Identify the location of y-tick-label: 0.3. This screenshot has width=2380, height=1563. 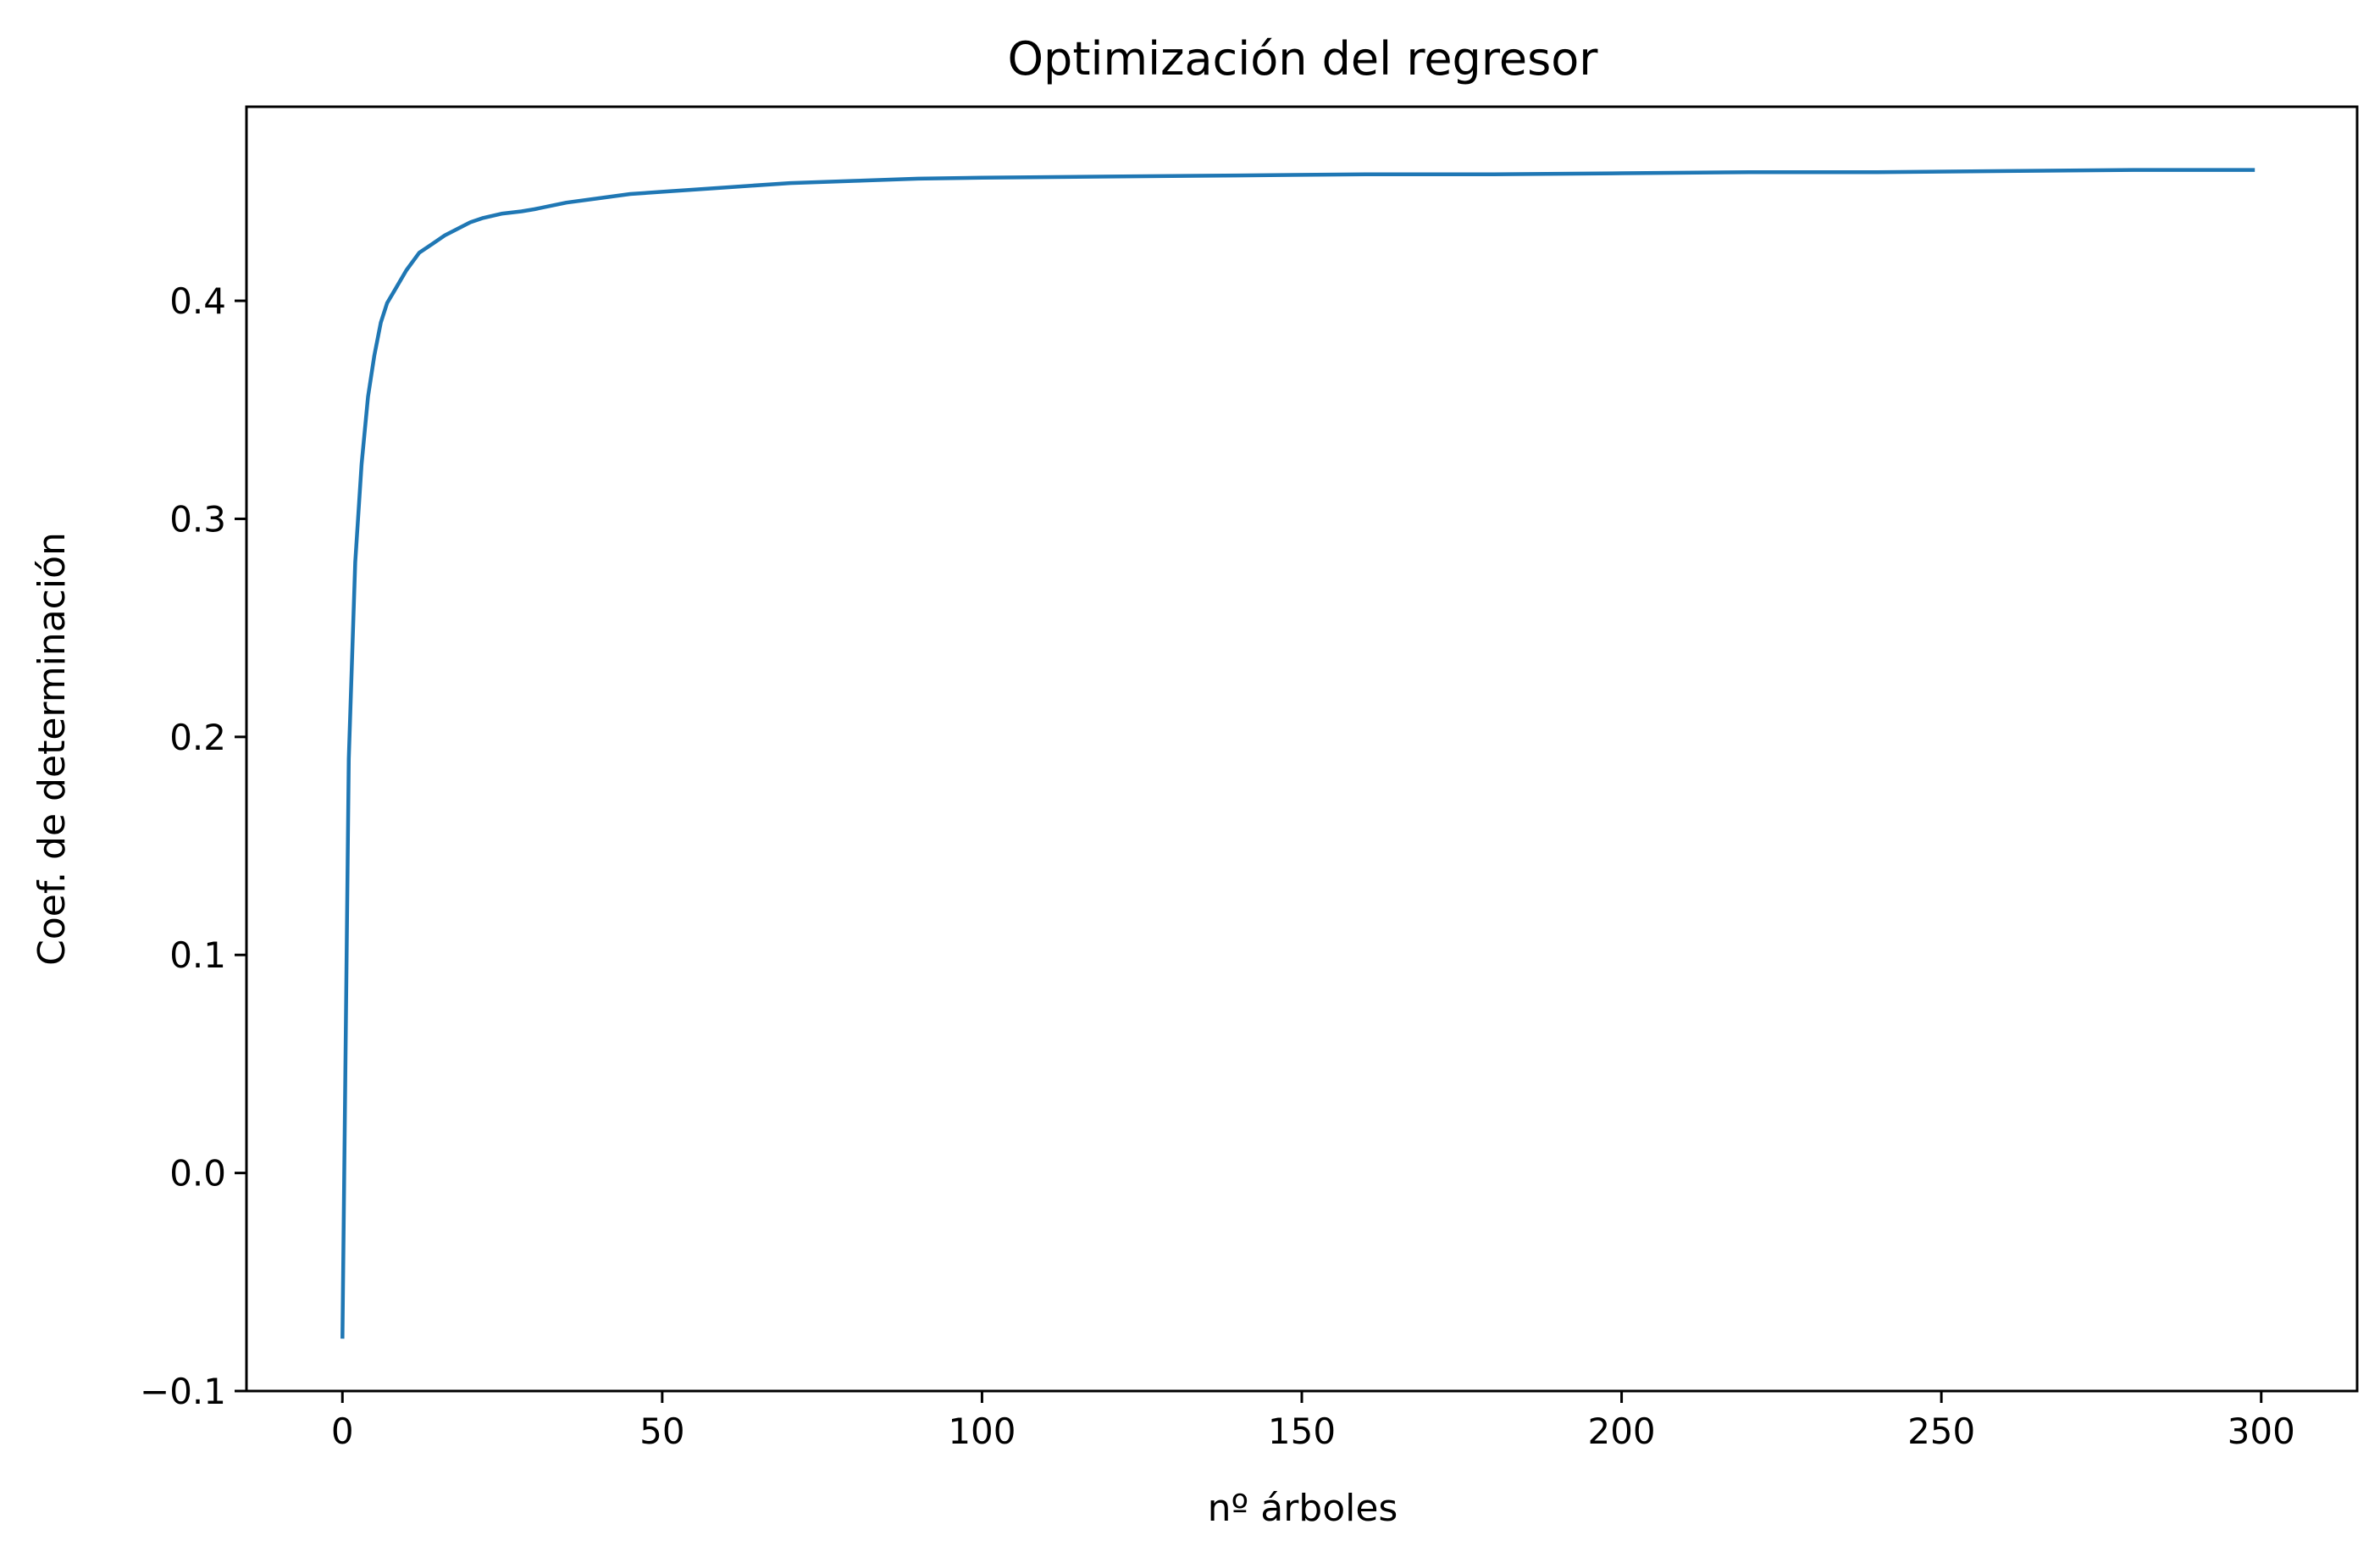
(197, 519).